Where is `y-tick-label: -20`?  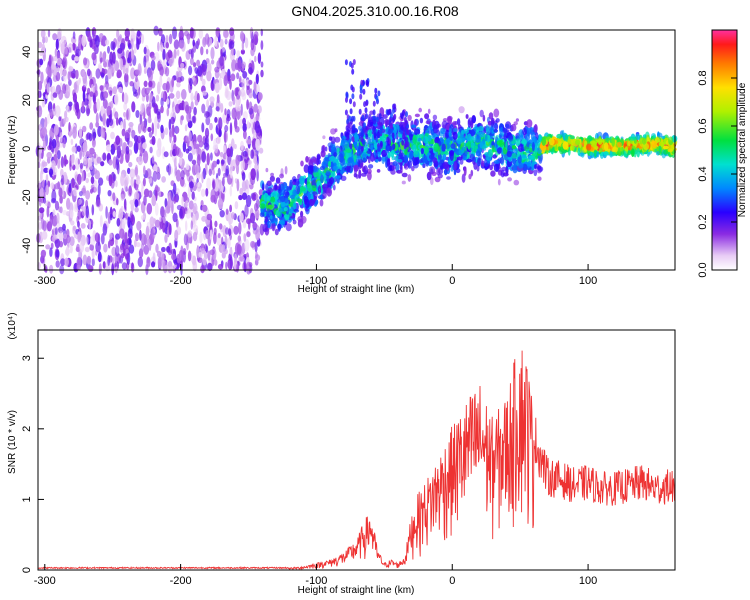 y-tick-label: -20 is located at coordinates (27, 197).